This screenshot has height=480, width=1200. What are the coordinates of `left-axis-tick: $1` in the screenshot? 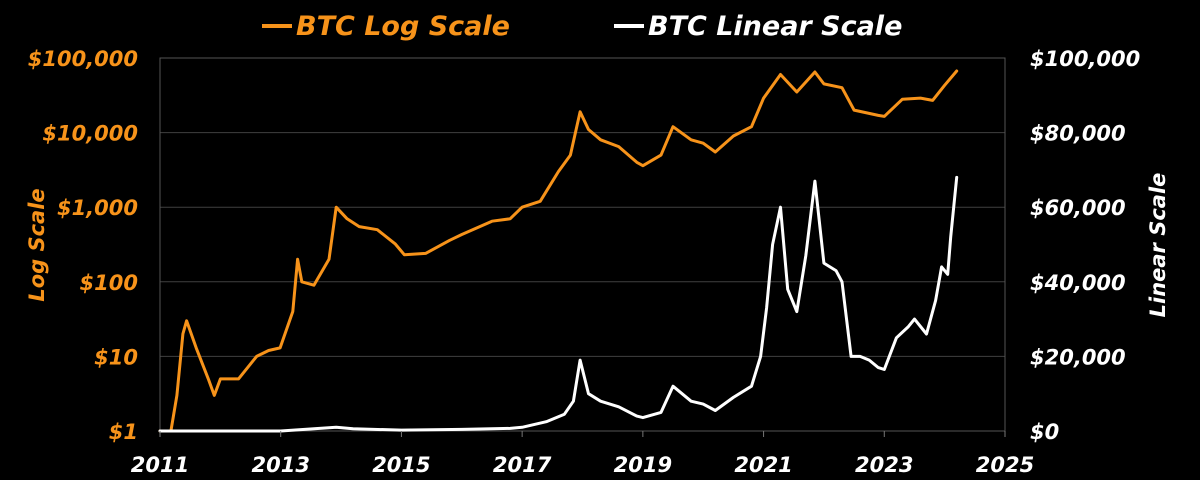 It's located at (123, 432).